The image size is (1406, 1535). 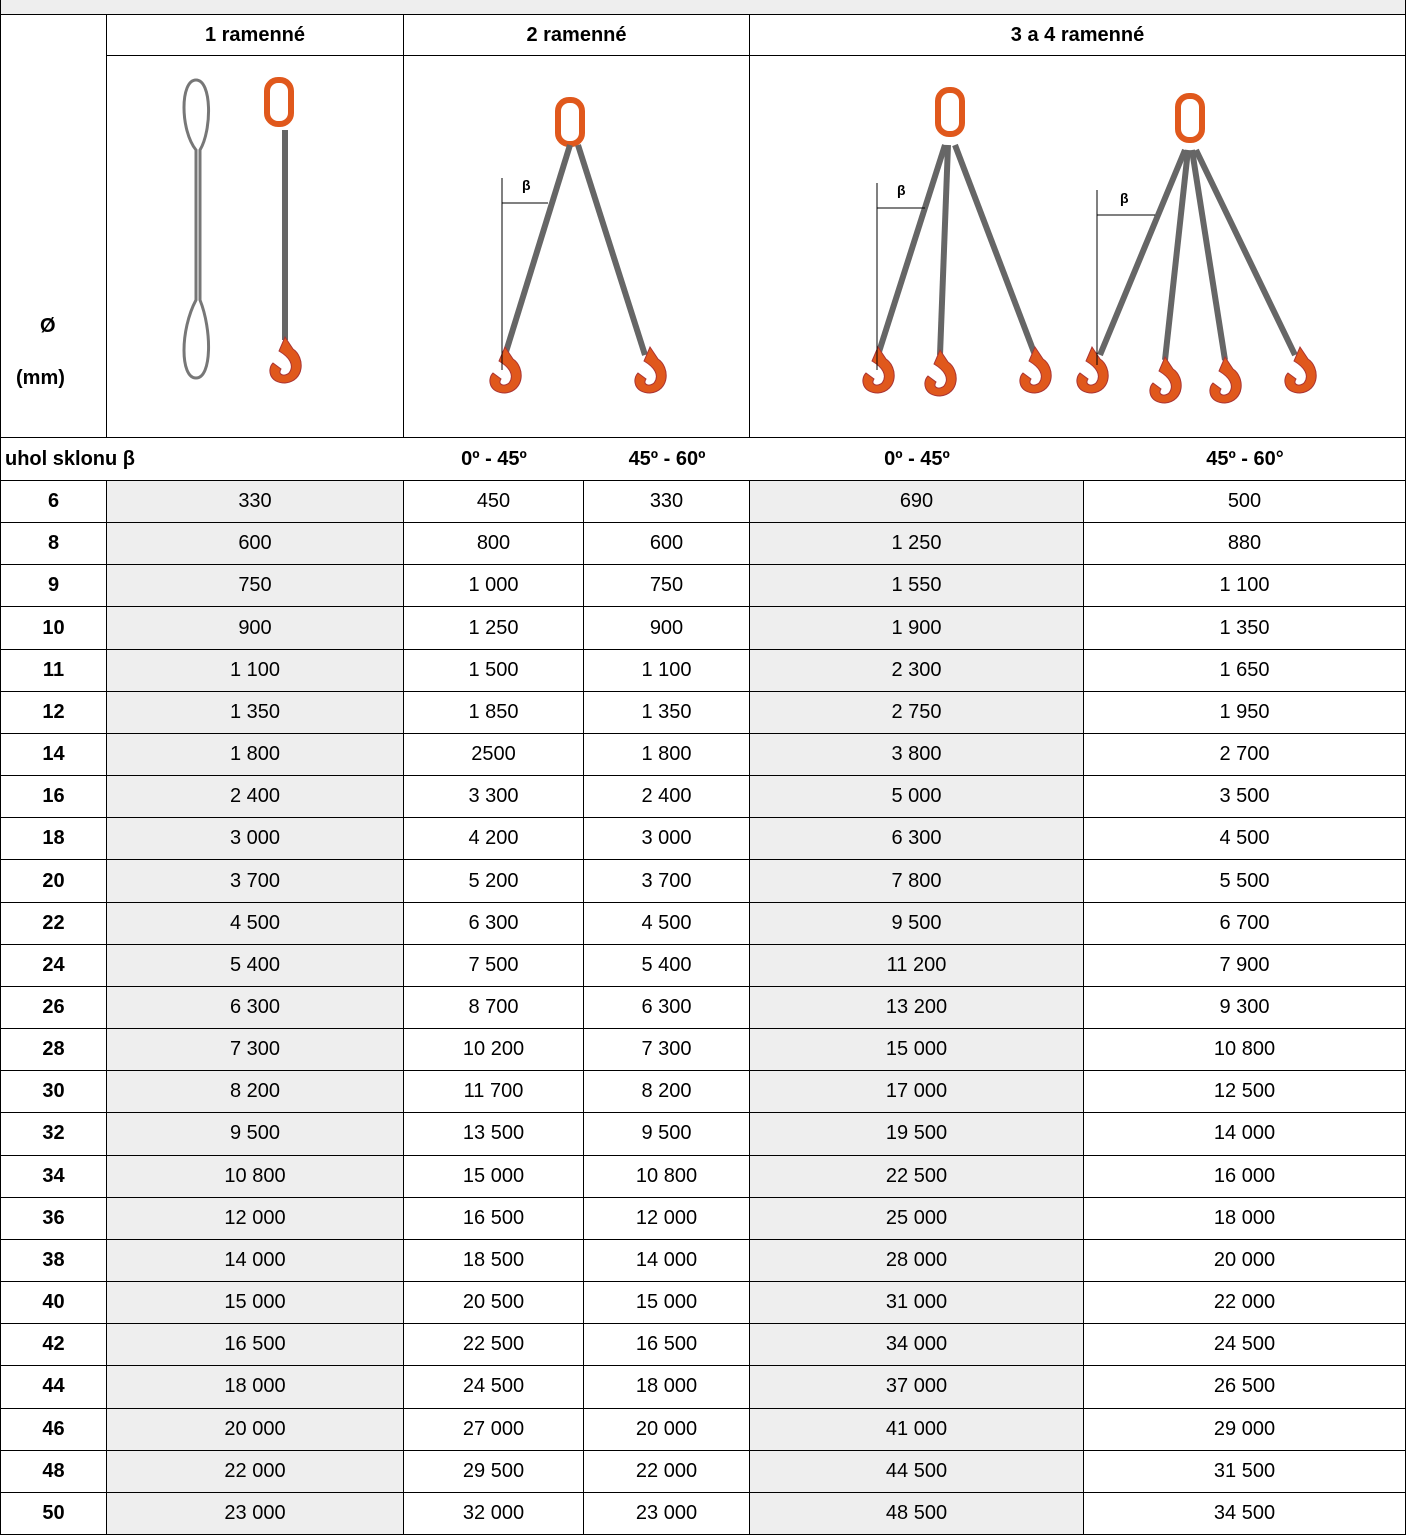 I want to click on capacity-cell: 34 000, so click(x=917, y=1345).